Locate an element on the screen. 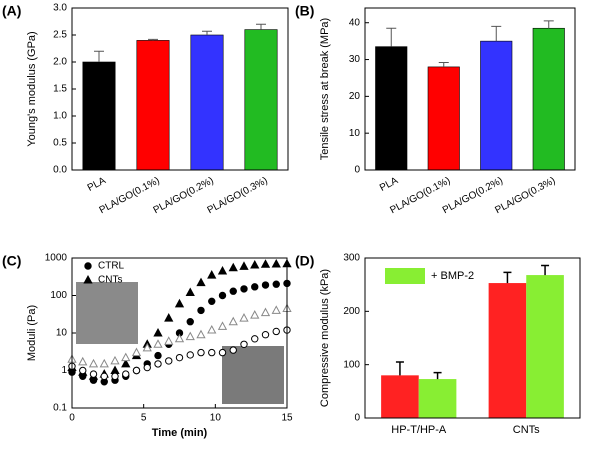 The image size is (600, 452). y-tick-label: 200 is located at coordinates (351, 311).